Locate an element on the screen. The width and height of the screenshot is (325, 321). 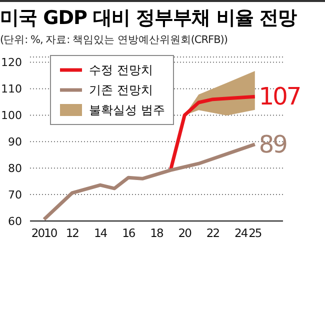
chart-subtitle: (단위: %, 자료: 책임있는 연방예산위원회(CRFB)) is located at coordinates (114, 40).